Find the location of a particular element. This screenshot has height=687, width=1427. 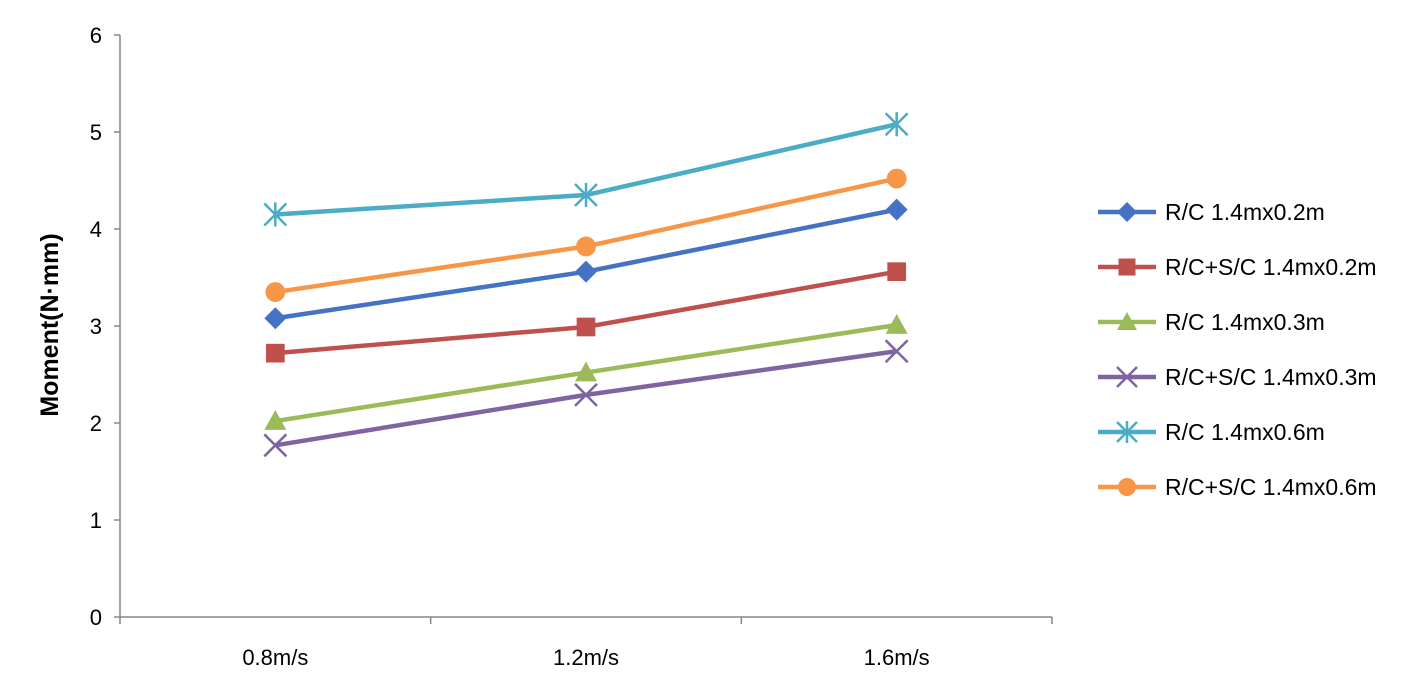

legend-entry: R/C+S/C 1.4mx0.2m is located at coordinates (1237, 267).